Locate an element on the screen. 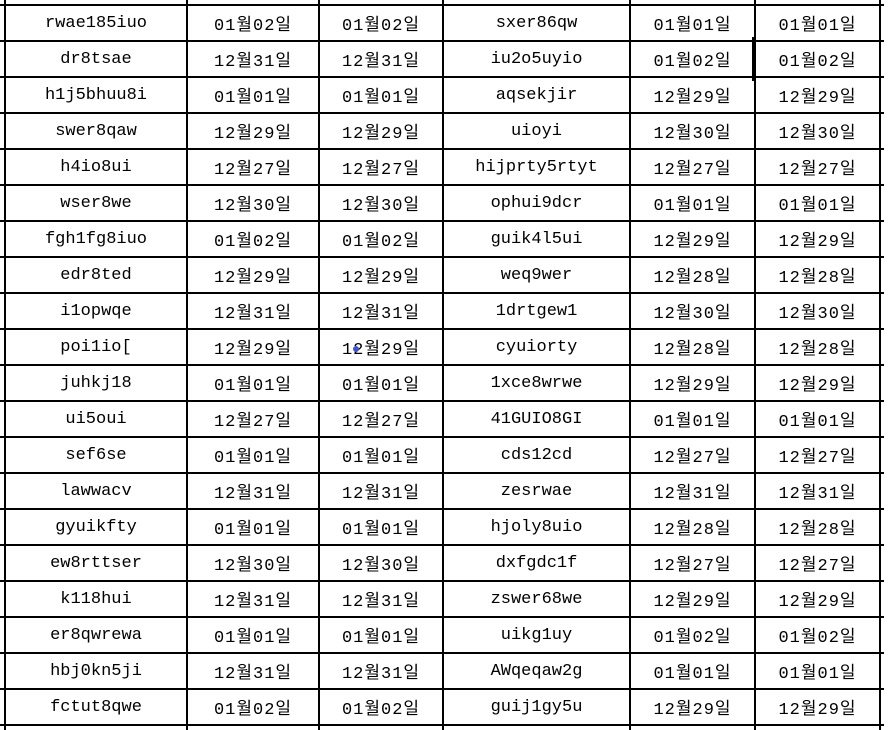 This screenshot has height=730, width=888. cell-r20-c3: 01월02일 is located at coordinates (381, 710).